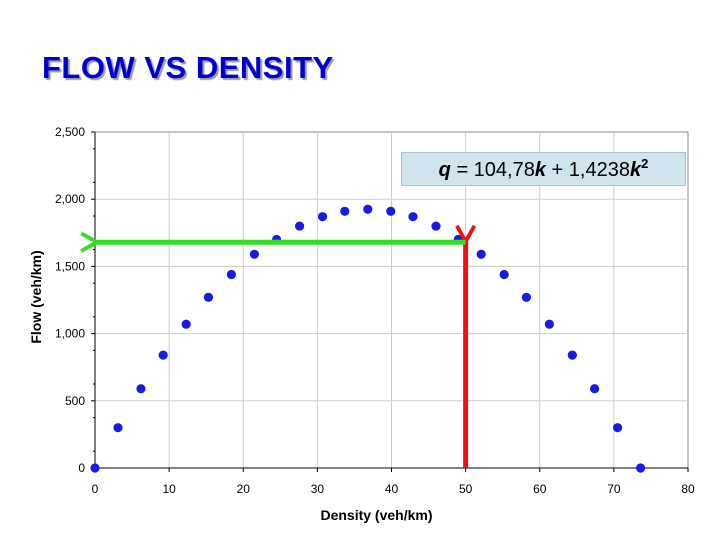 The image size is (720, 540). Describe the element at coordinates (70, 132) in the screenshot. I see `y-tick-label: 2,500` at that location.